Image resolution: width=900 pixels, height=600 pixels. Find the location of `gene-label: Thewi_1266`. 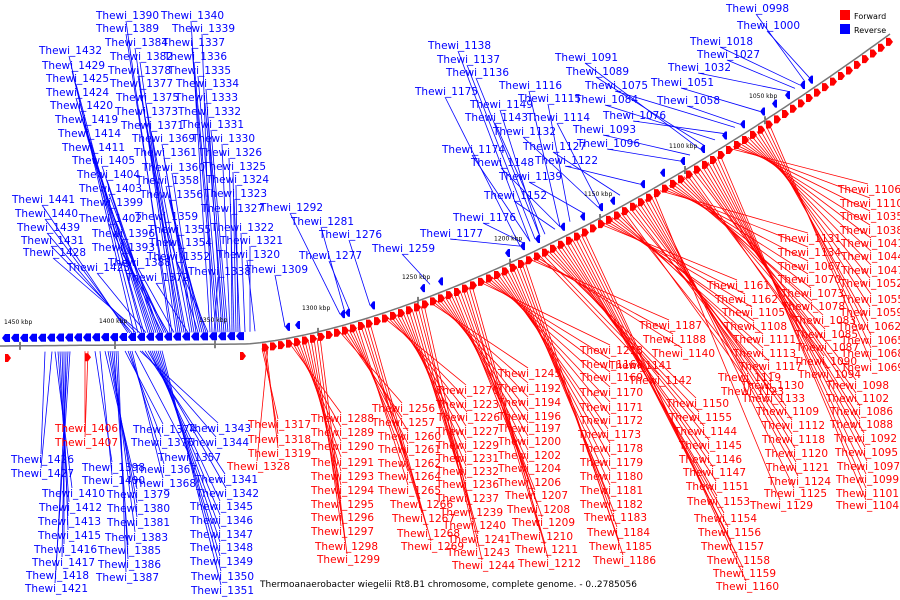

gene-label: Thewi_1266 is located at coordinates (421, 505).